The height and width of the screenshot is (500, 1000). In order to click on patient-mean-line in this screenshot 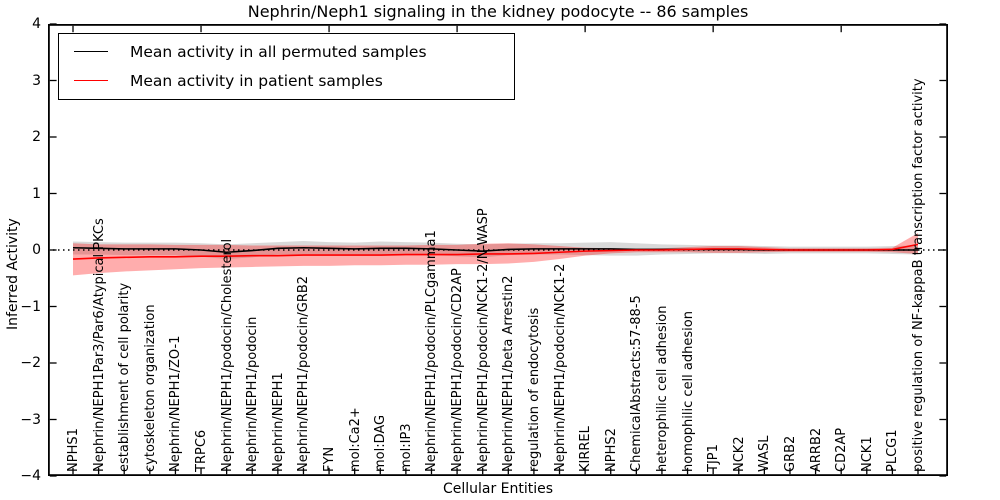, I will do `click(495, 251)`.